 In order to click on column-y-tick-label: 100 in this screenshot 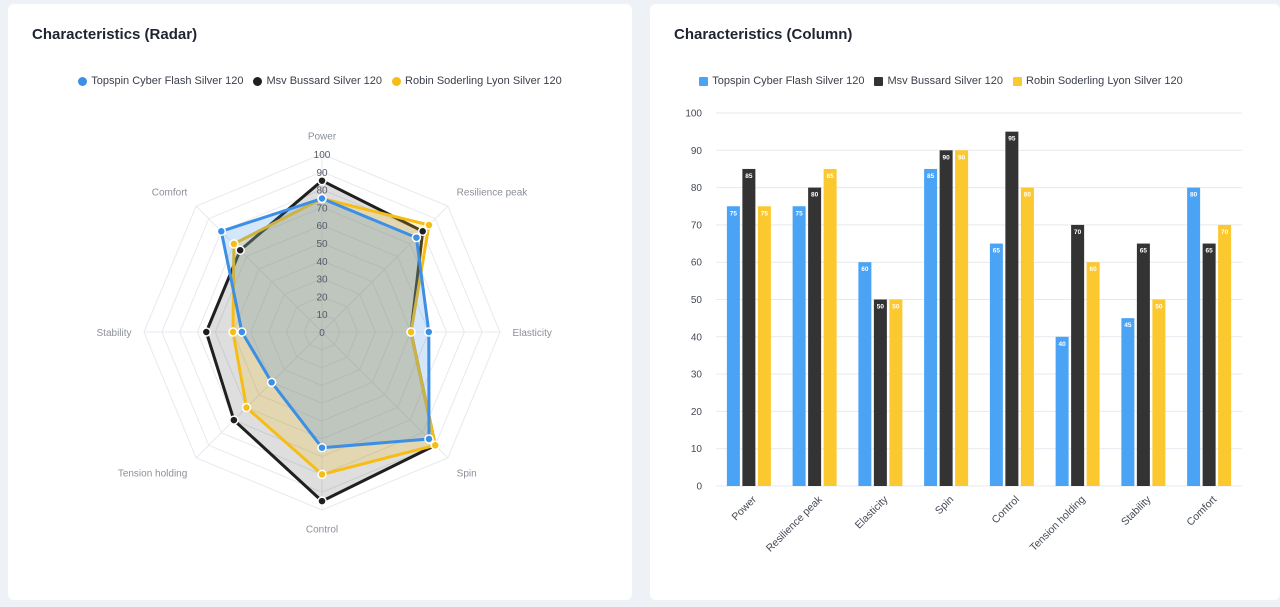, I will do `click(693, 114)`.